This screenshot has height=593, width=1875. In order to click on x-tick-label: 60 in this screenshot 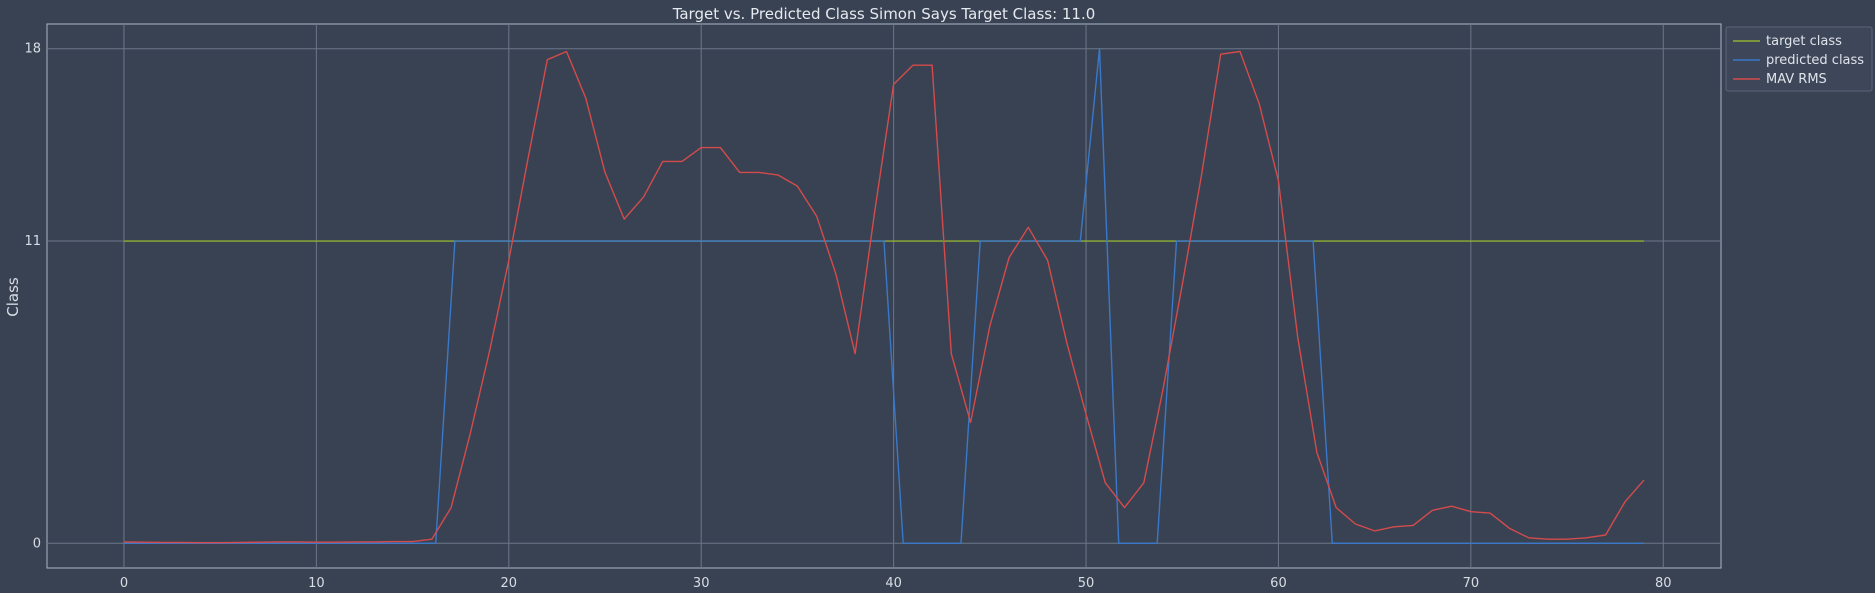, I will do `click(1278, 583)`.